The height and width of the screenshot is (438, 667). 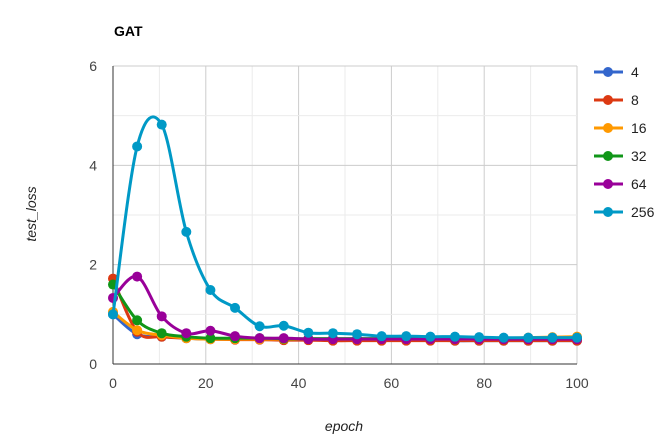 I want to click on legend-item-32: 32, so click(x=620, y=156).